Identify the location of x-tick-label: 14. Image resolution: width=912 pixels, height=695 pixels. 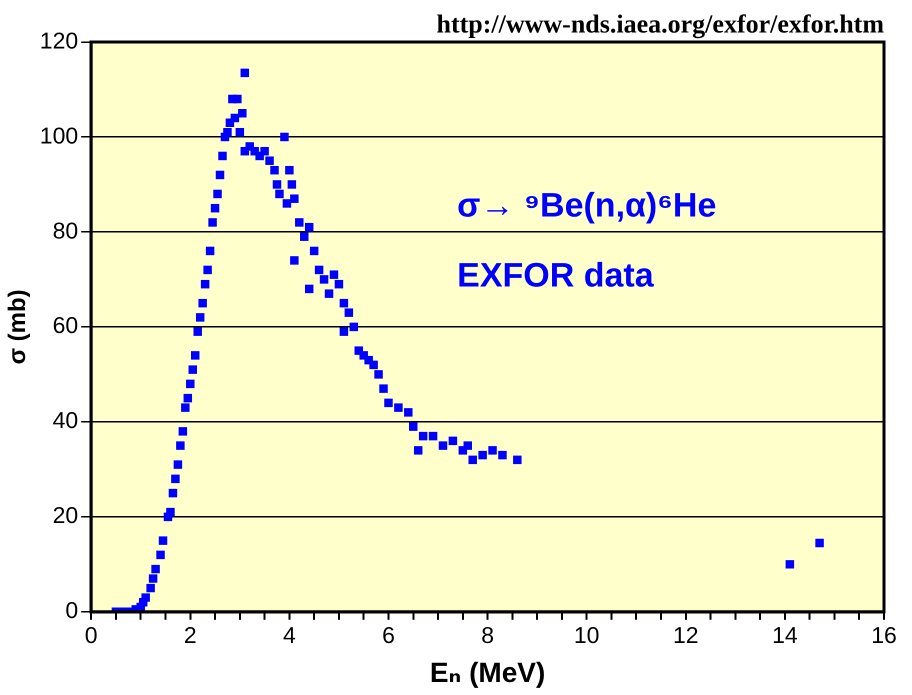
(785, 635).